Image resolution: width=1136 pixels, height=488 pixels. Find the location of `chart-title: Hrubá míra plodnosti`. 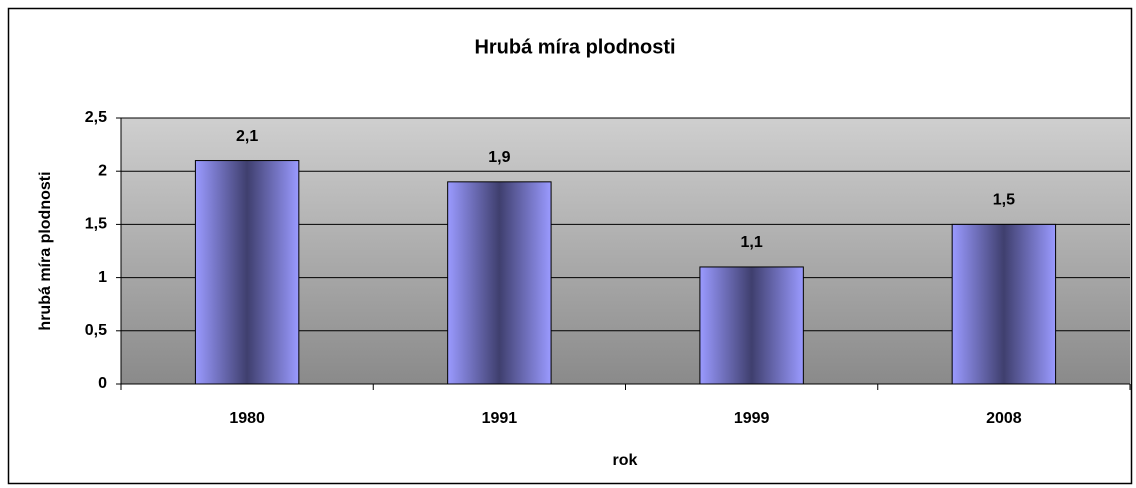

chart-title: Hrubá míra plodnosti is located at coordinates (574, 47).